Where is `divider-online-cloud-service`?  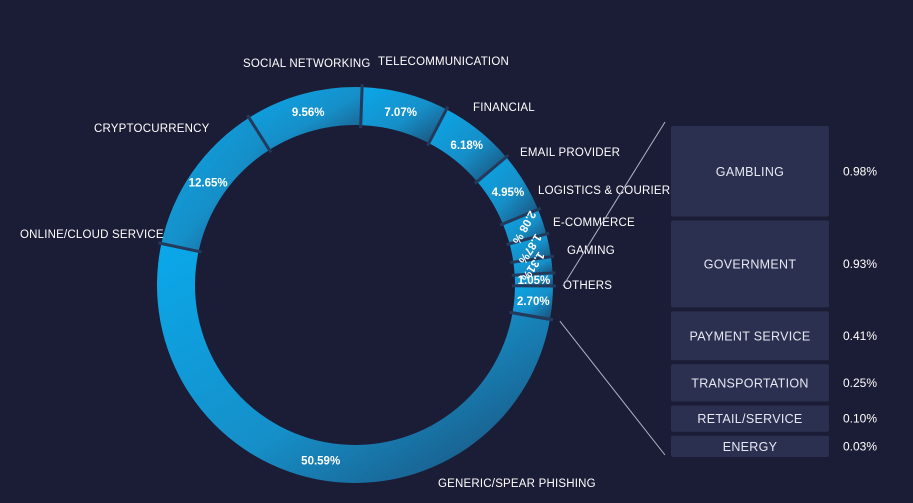 divider-online-cloud-service is located at coordinates (180, 247).